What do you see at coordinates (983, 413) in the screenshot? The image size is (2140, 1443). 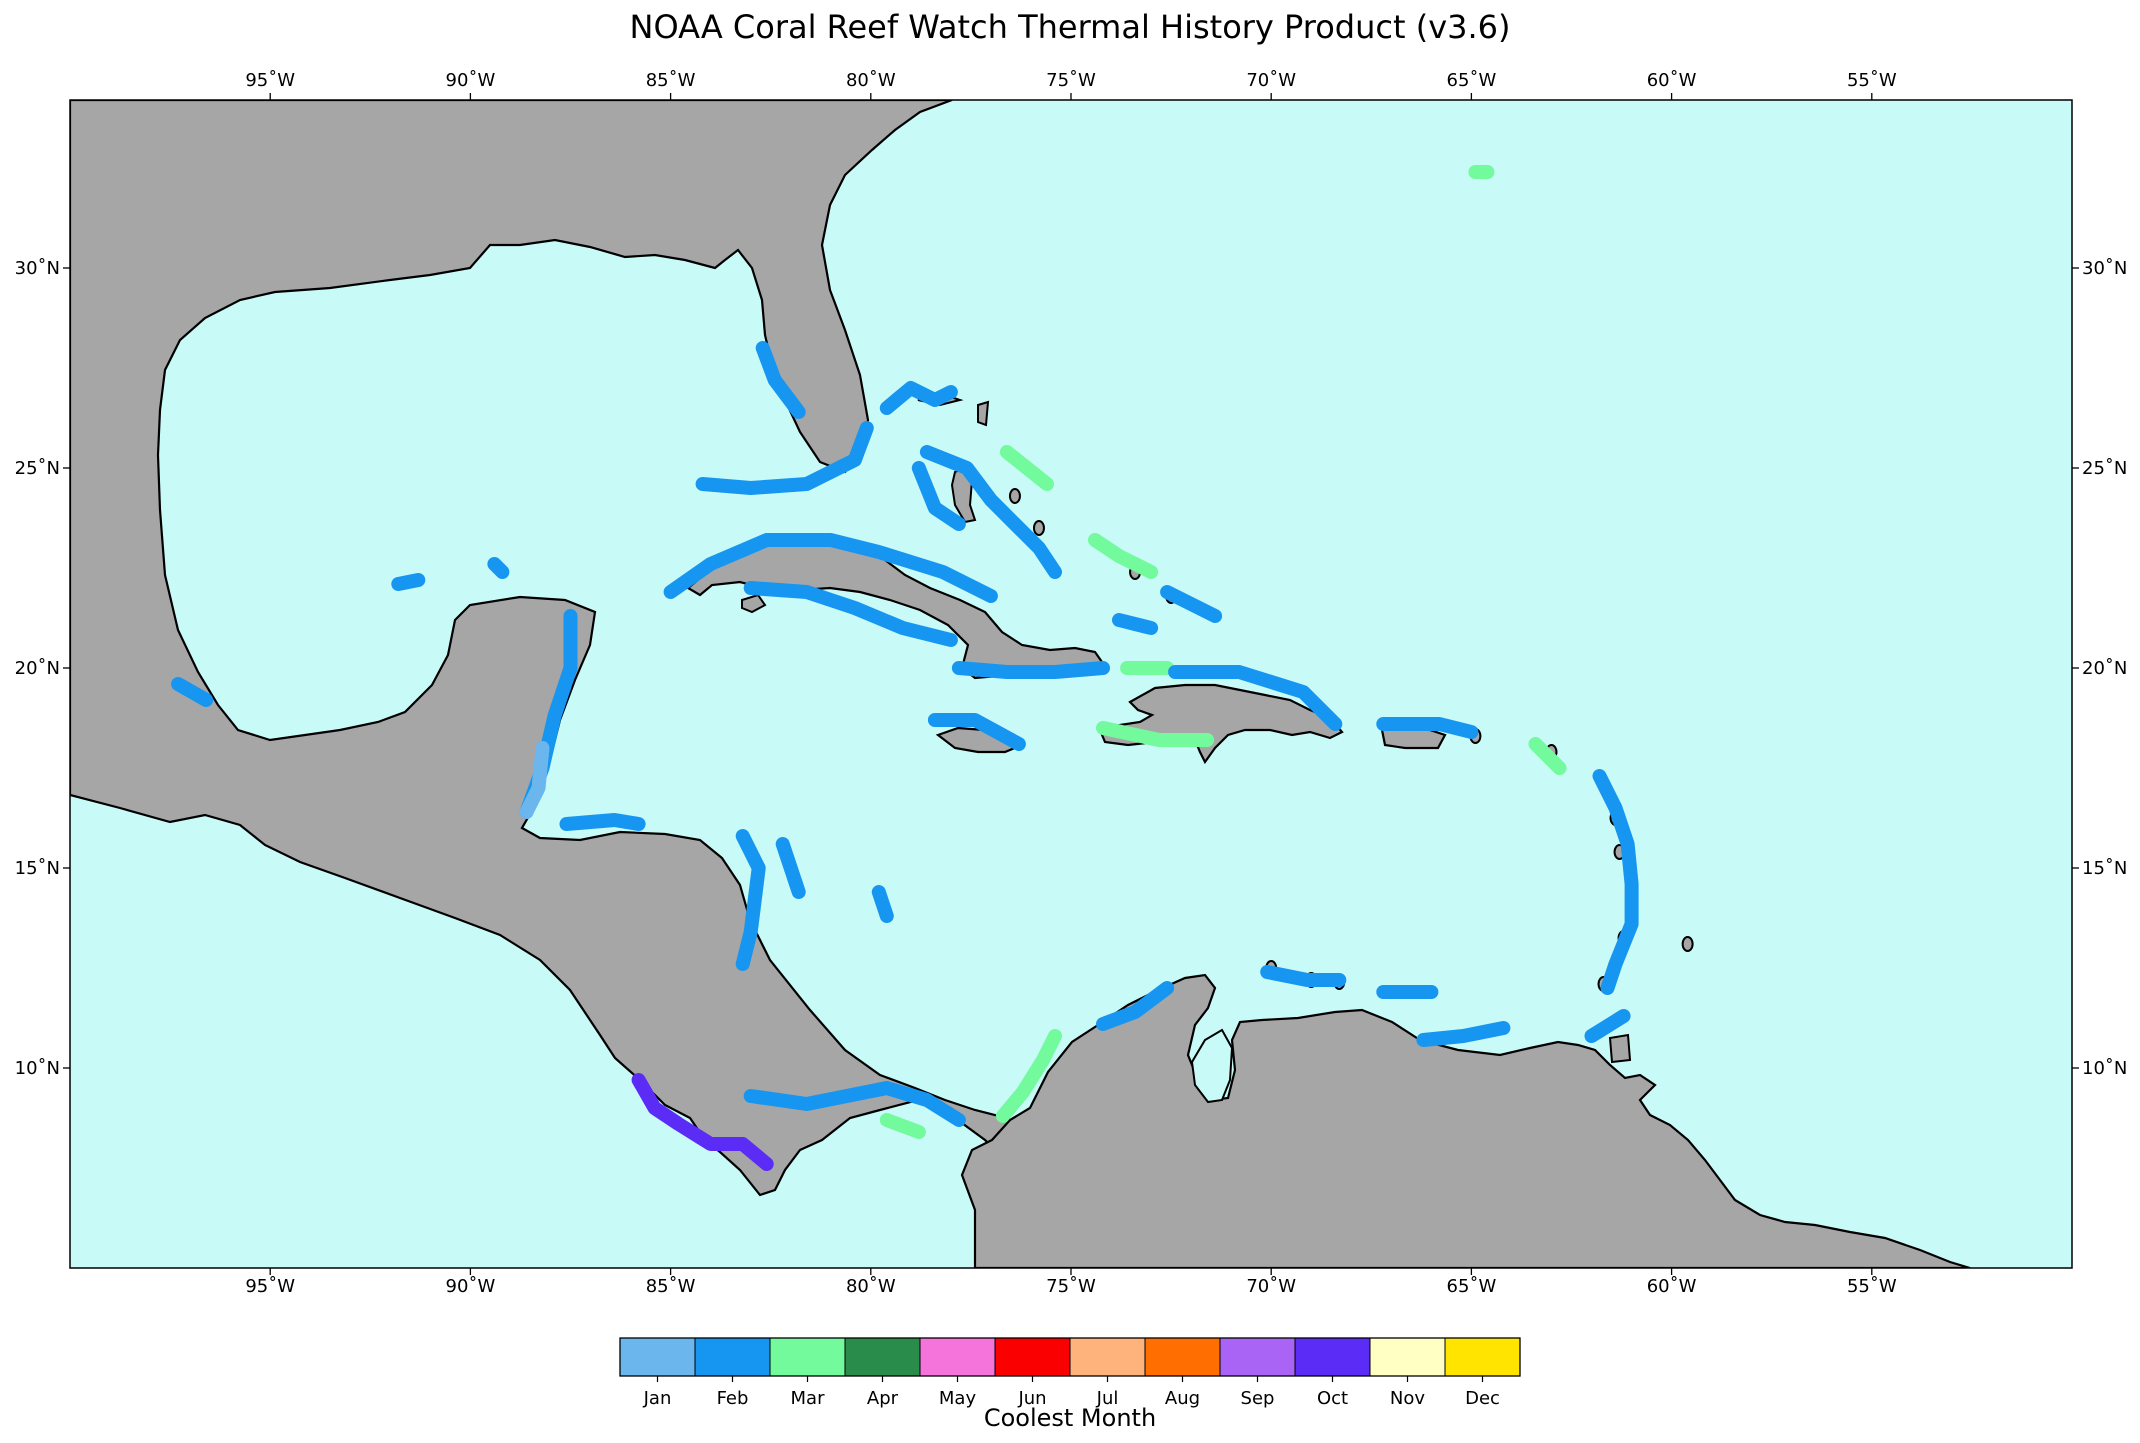 I see `land-abaco` at bounding box center [983, 413].